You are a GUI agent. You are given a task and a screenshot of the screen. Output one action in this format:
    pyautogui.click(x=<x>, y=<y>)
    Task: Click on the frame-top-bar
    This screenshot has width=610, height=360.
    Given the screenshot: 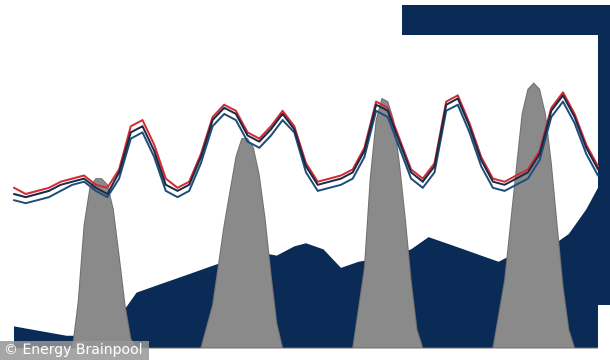 What is the action you would take?
    pyautogui.click(x=506, y=20)
    